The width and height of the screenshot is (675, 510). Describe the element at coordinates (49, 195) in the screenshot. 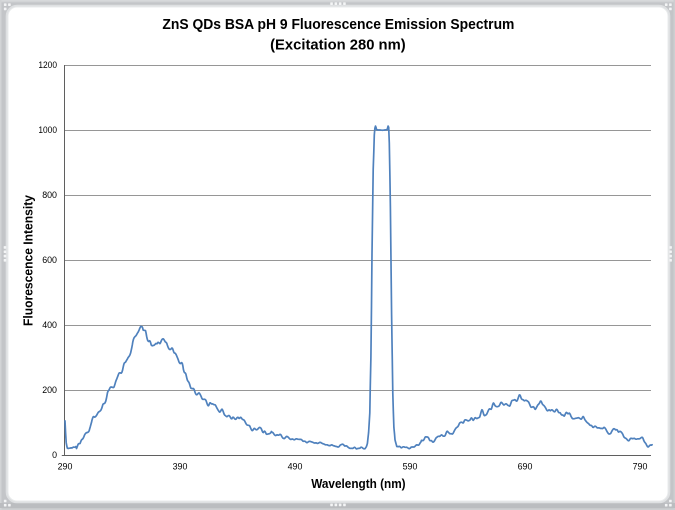

I see `svg-text: 800` at that location.